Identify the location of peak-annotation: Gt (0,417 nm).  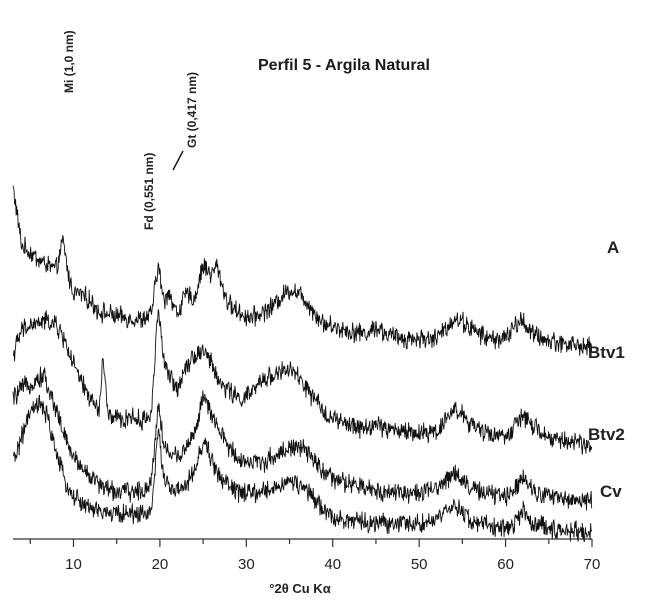
(192, 110).